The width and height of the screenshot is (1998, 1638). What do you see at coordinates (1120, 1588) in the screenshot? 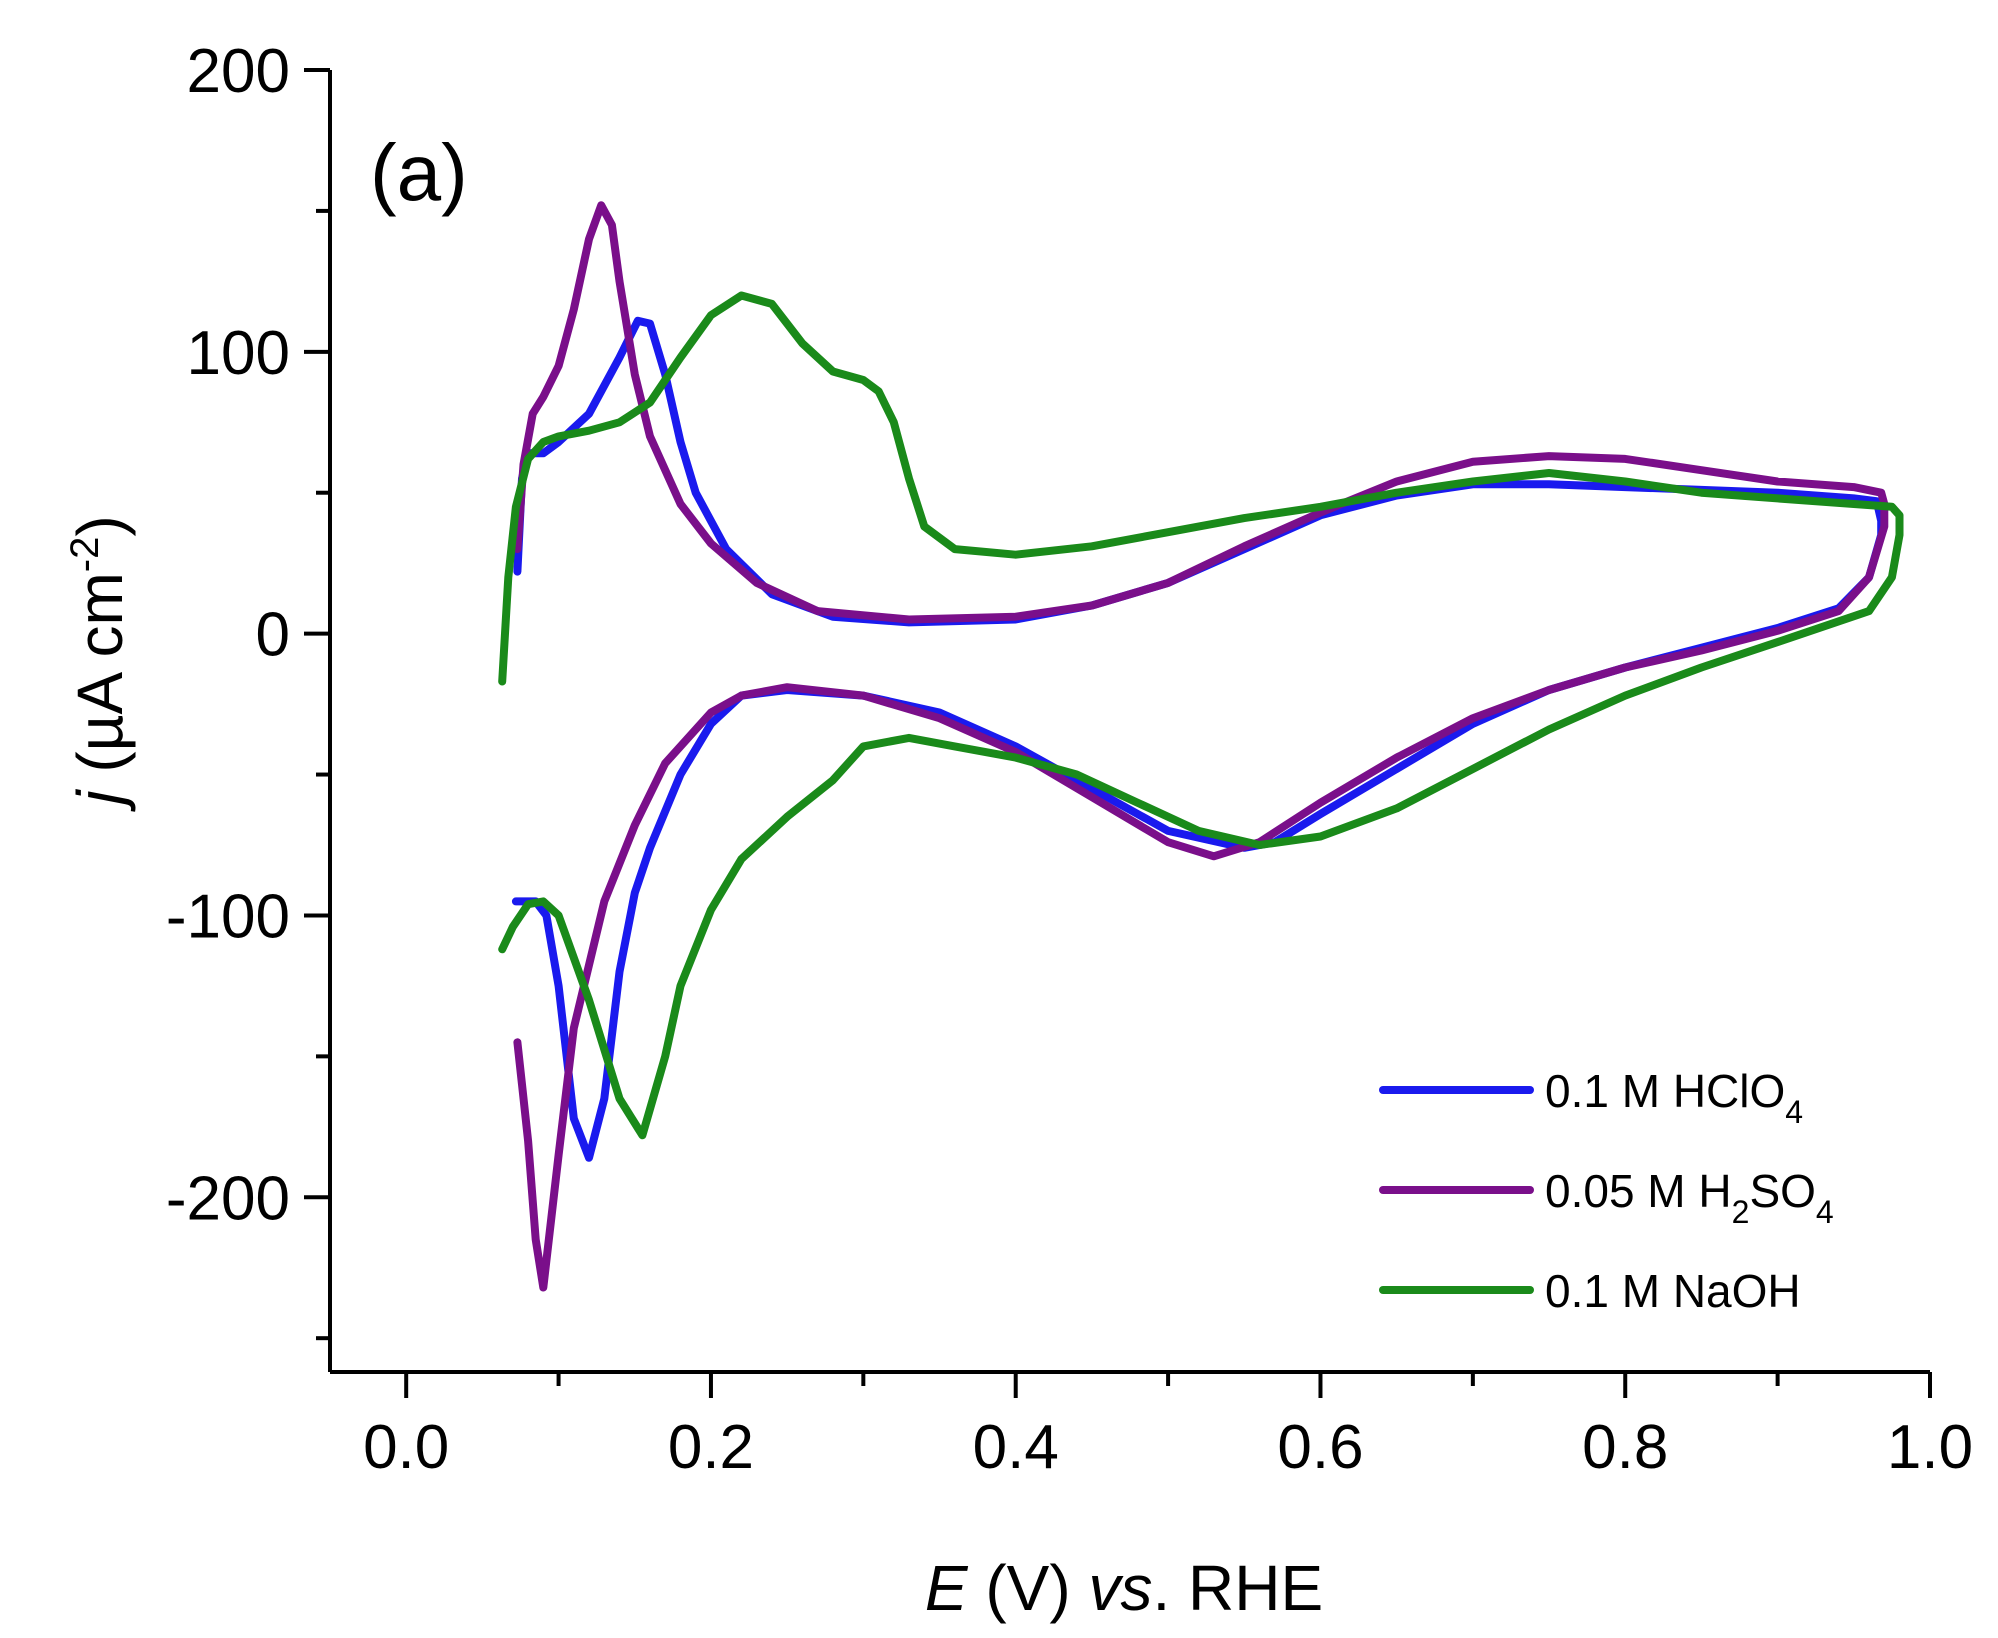
I see `x-axis-title-vs: vs` at bounding box center [1120, 1588].